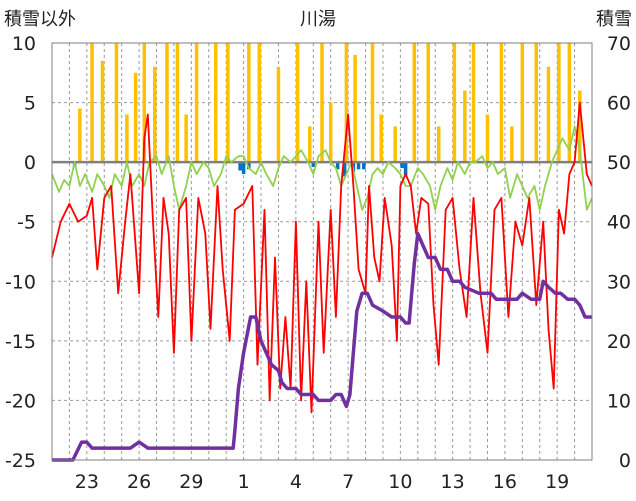 This screenshot has height=501, width=636. What do you see at coordinates (400, 482) in the screenshot?
I see `x-tick-label: 10` at bounding box center [400, 482].